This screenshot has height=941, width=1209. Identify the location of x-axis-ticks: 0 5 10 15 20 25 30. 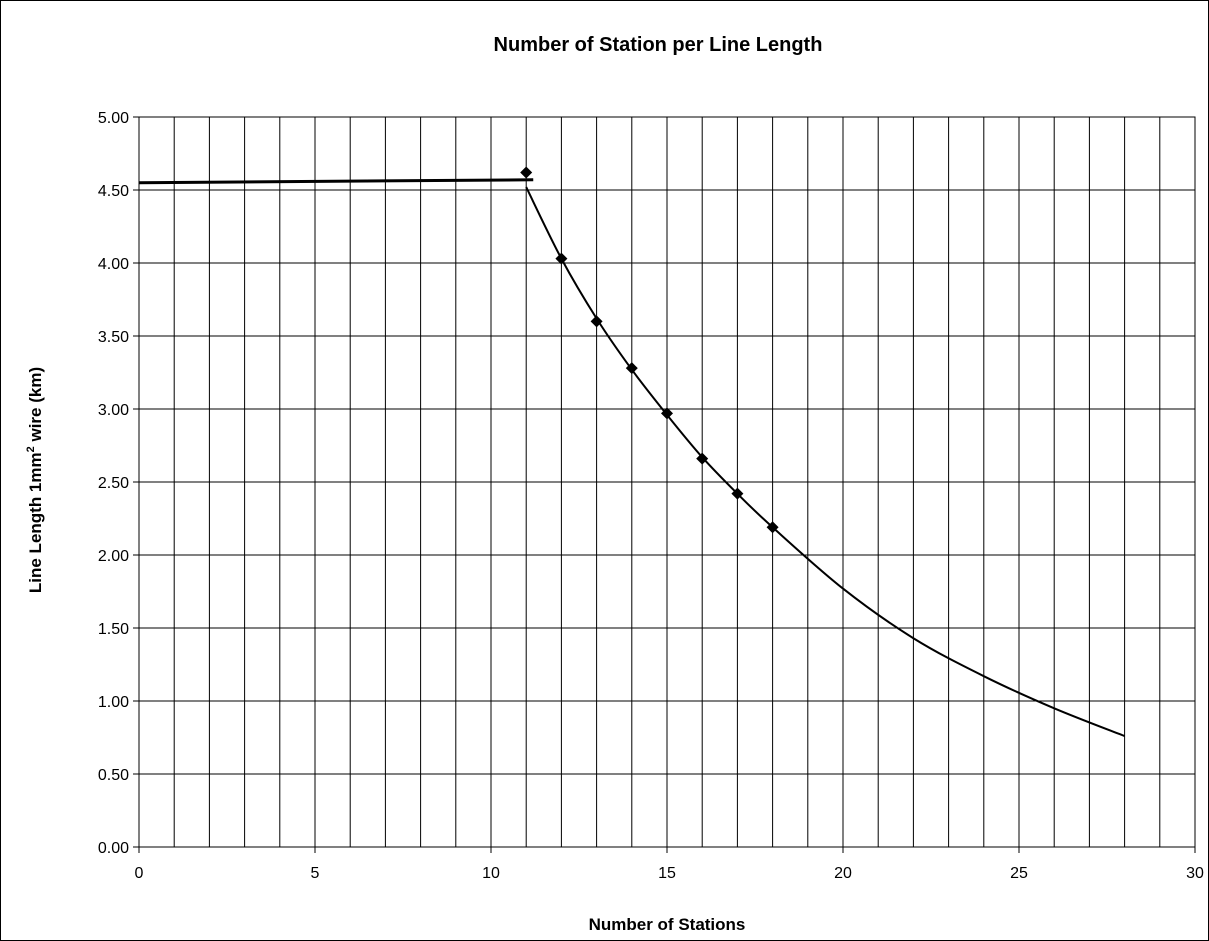
(669, 864).